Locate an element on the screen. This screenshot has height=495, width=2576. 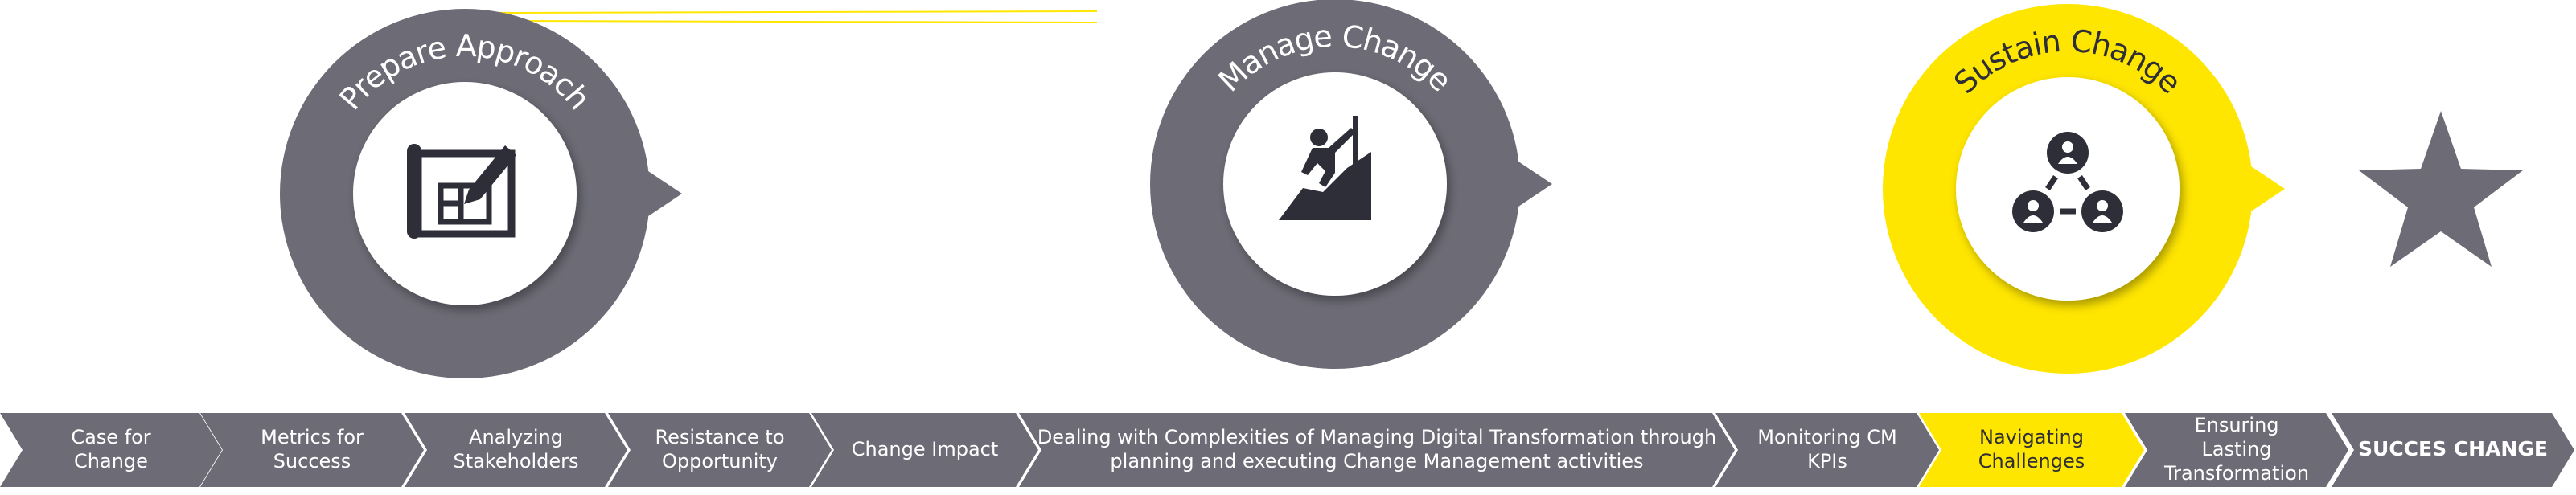
chevron-label: Stakeholders is located at coordinates (515, 461).